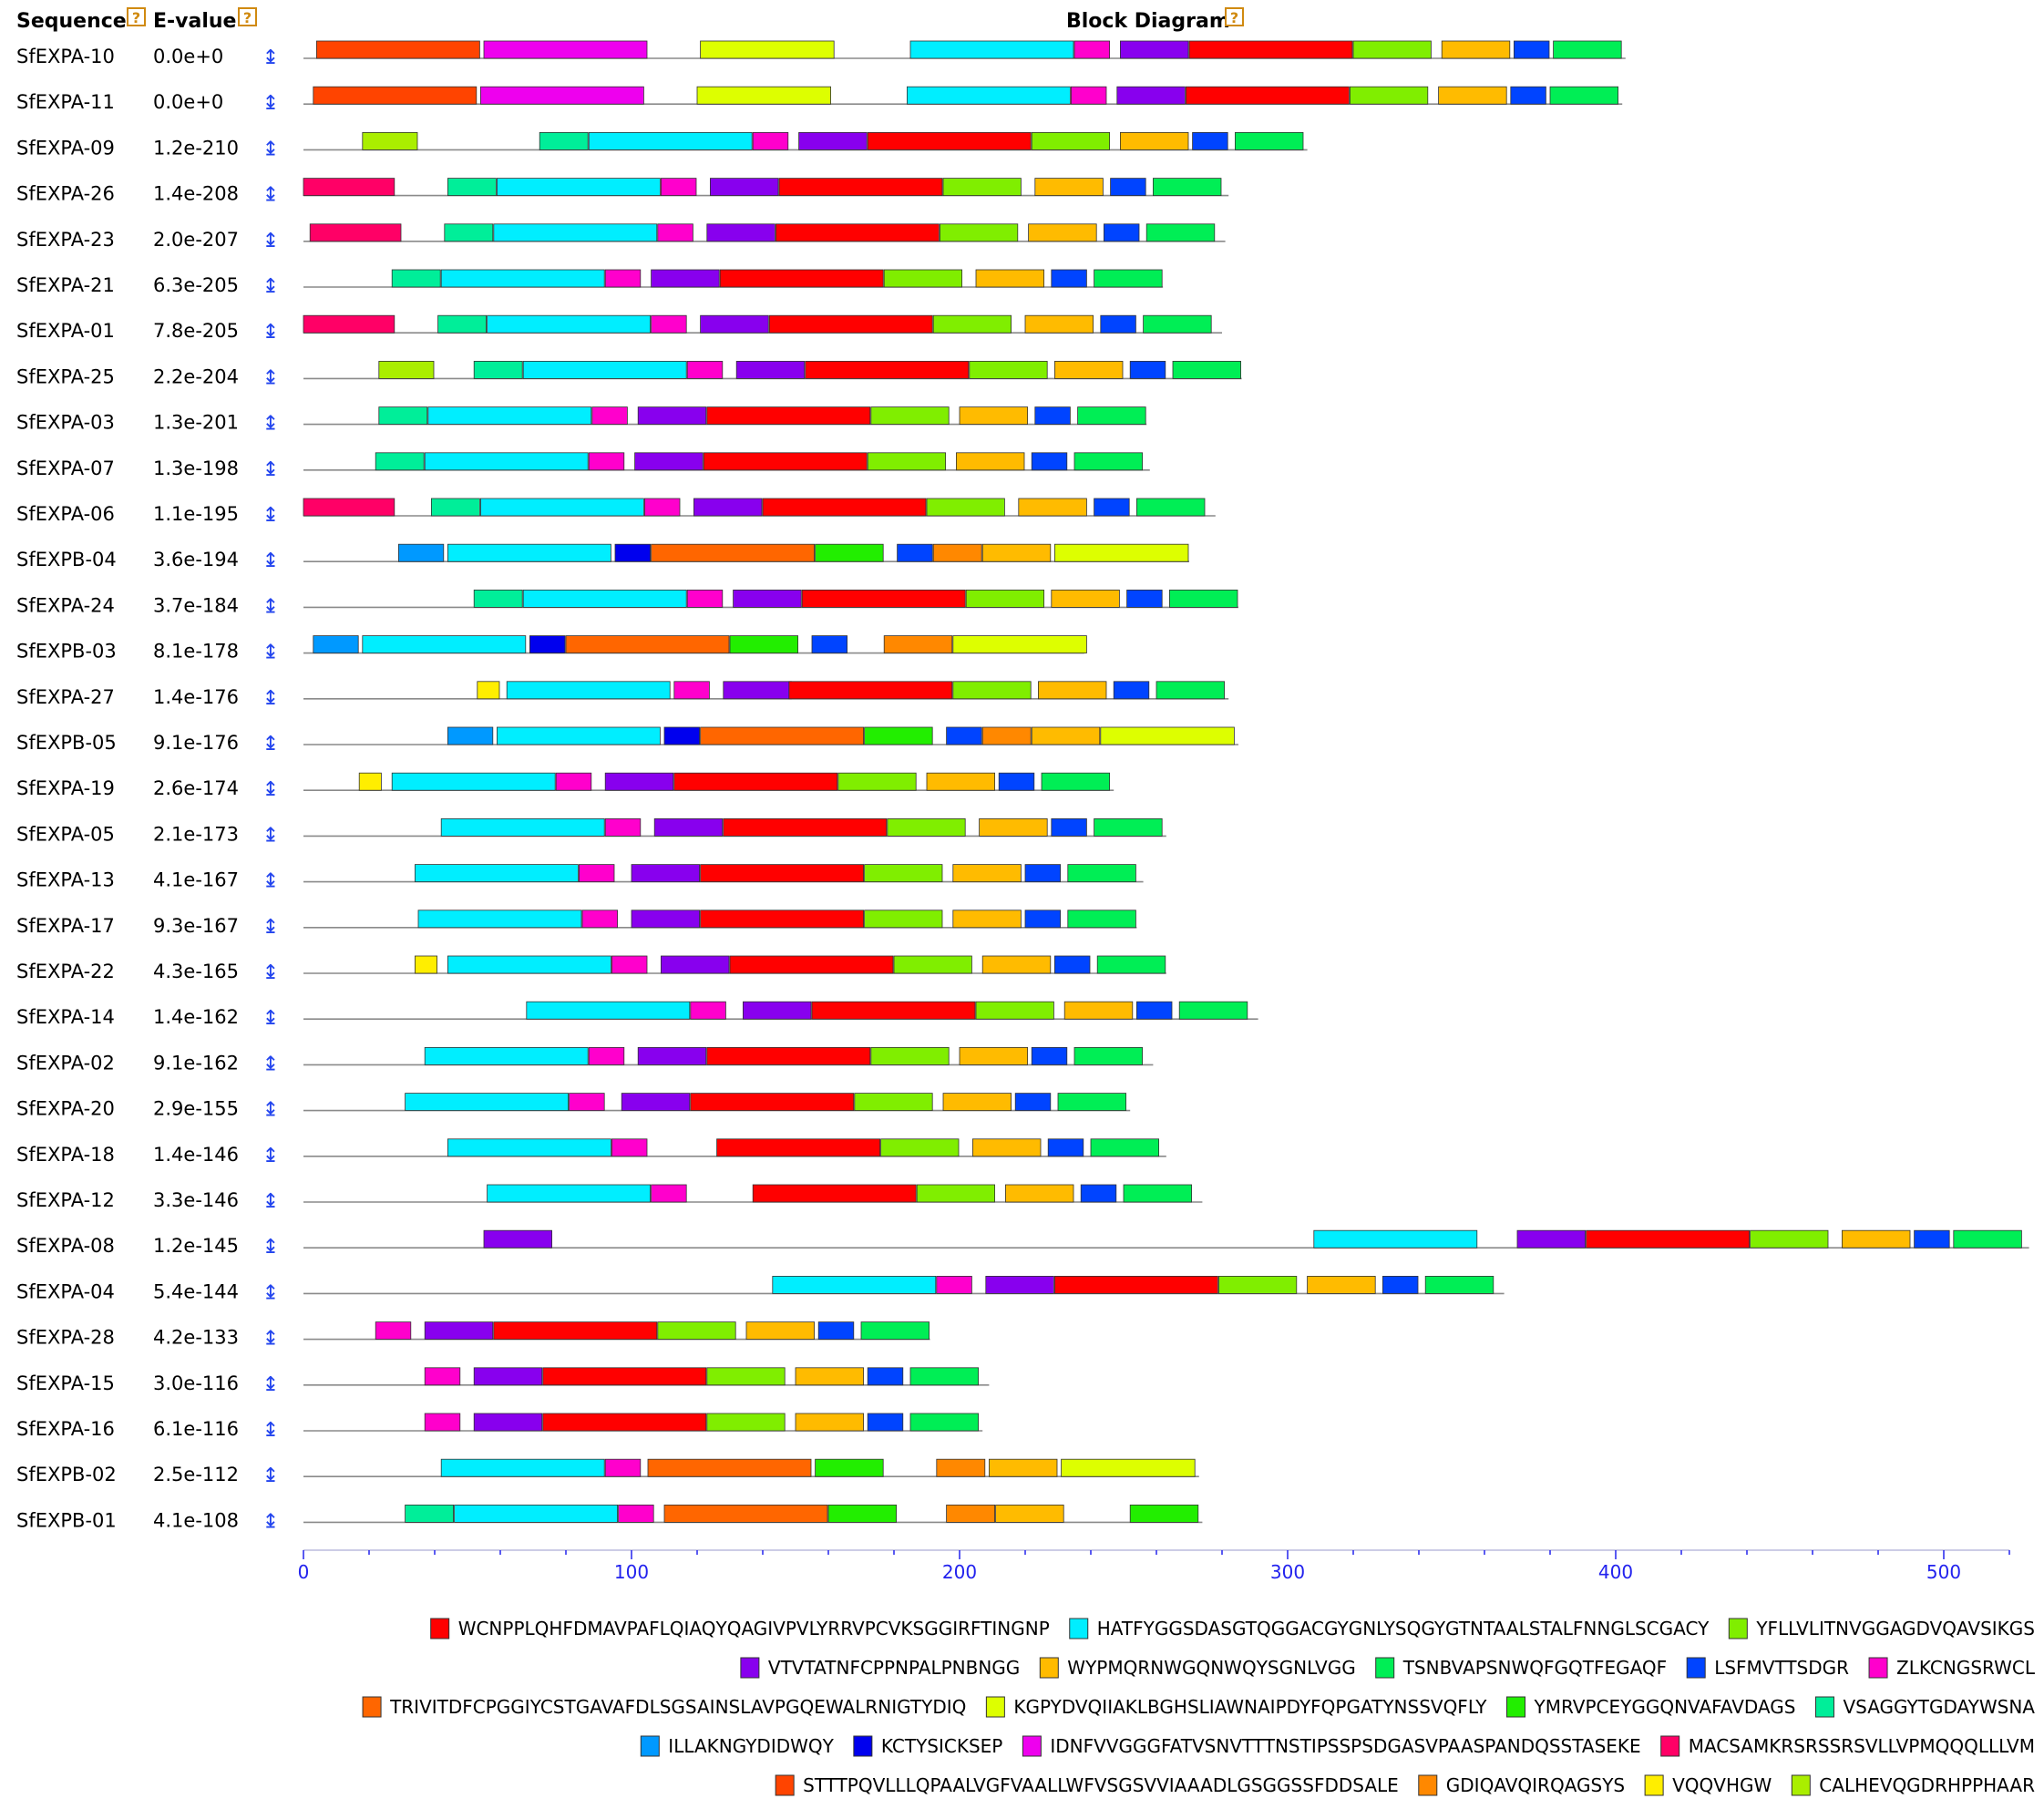 The width and height of the screenshot is (2044, 1809). Describe the element at coordinates (65, 834) in the screenshot. I see `sequence-name: SfEXPA-05` at that location.